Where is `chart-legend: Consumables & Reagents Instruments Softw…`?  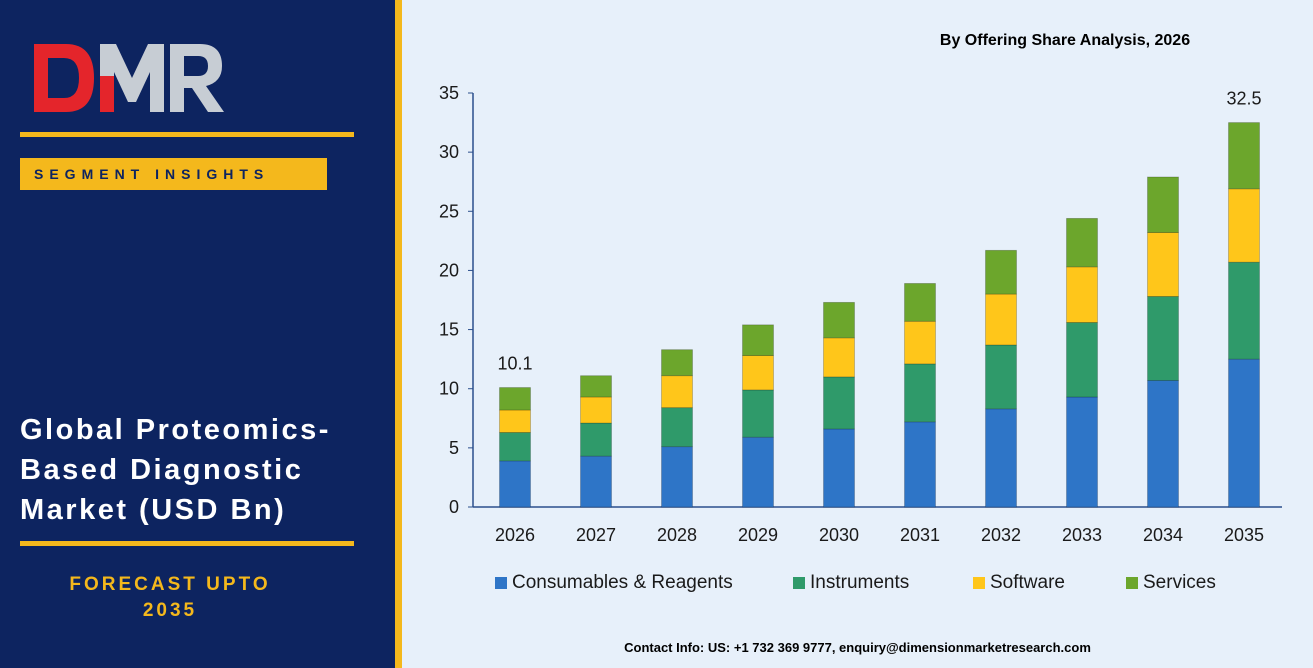
chart-legend: Consumables & Reagents Instruments Softw… is located at coordinates (857, 587).